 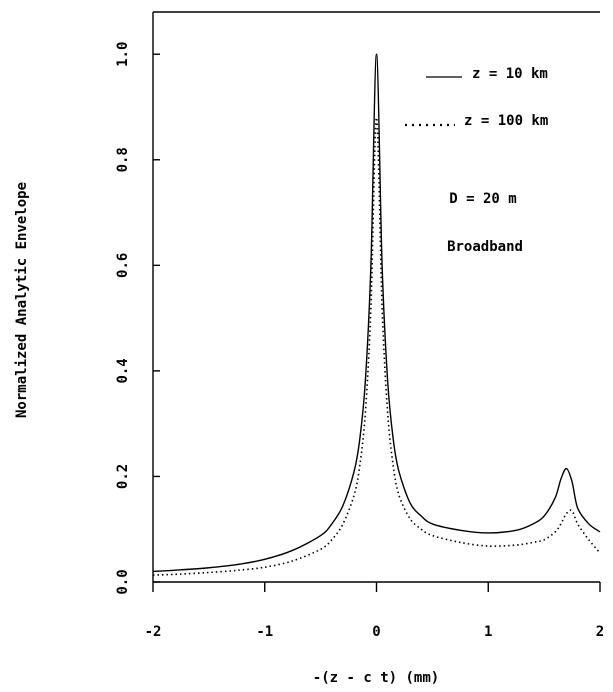 What do you see at coordinates (123, 265) in the screenshot?
I see `y-tick-label: 0.6` at bounding box center [123, 265].